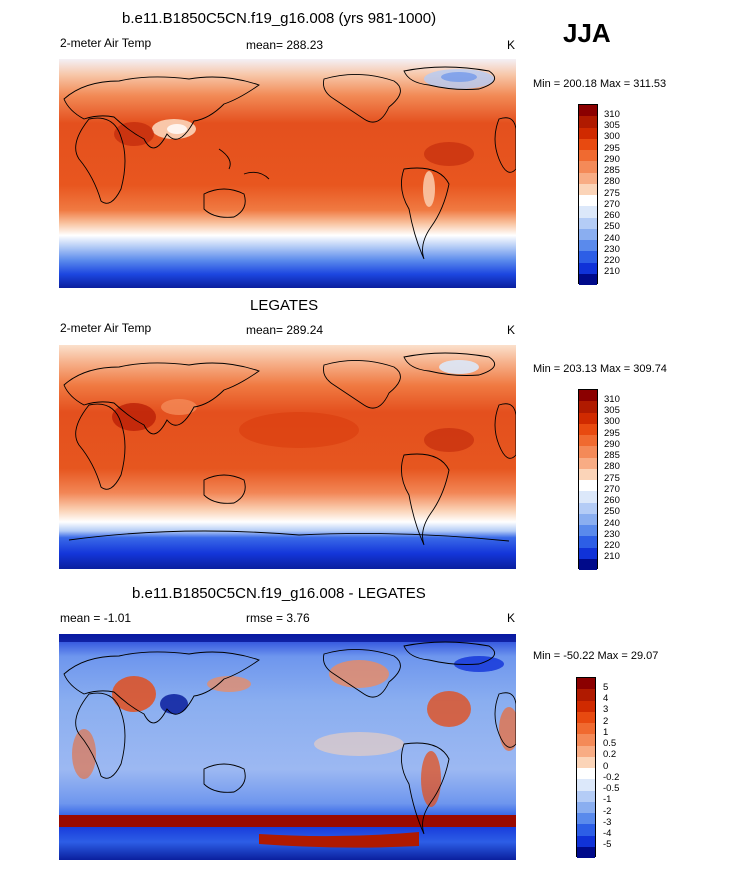  Describe the element at coordinates (612, 148) in the screenshot. I see `cb1-tick: 295` at that location.